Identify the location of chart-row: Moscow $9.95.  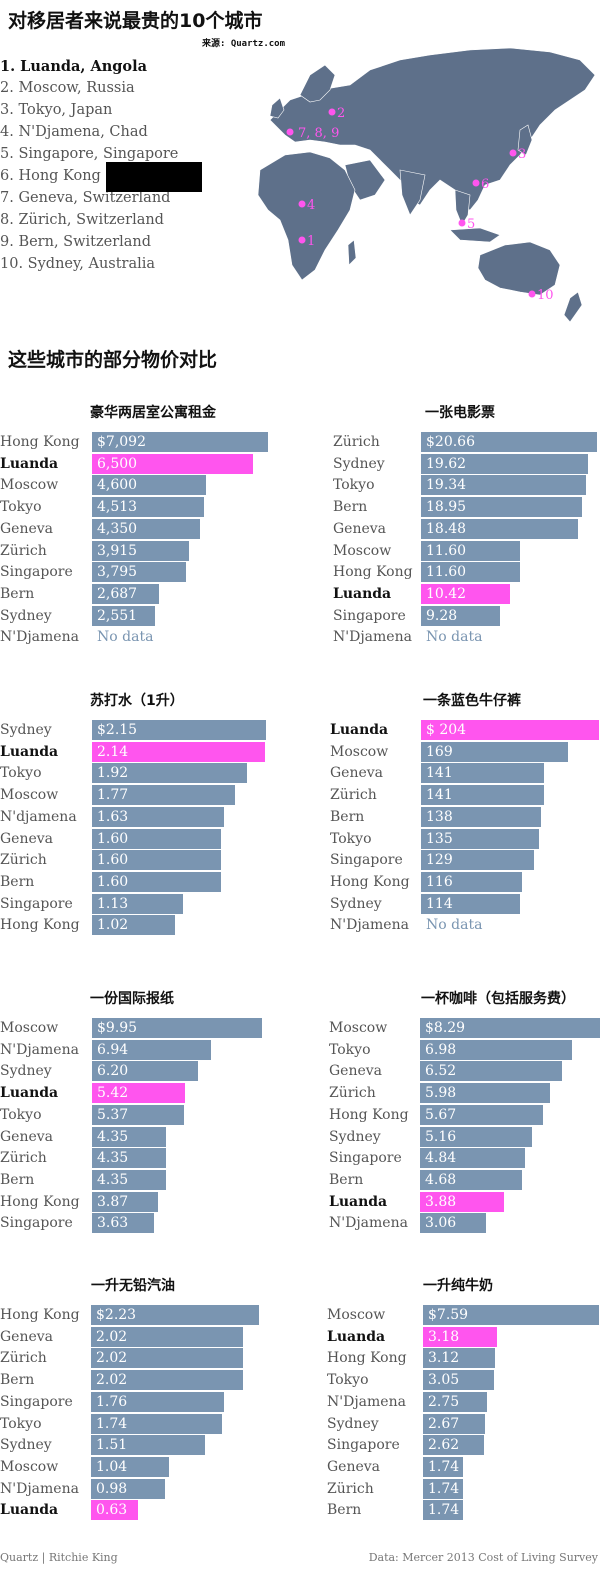
(131, 1029).